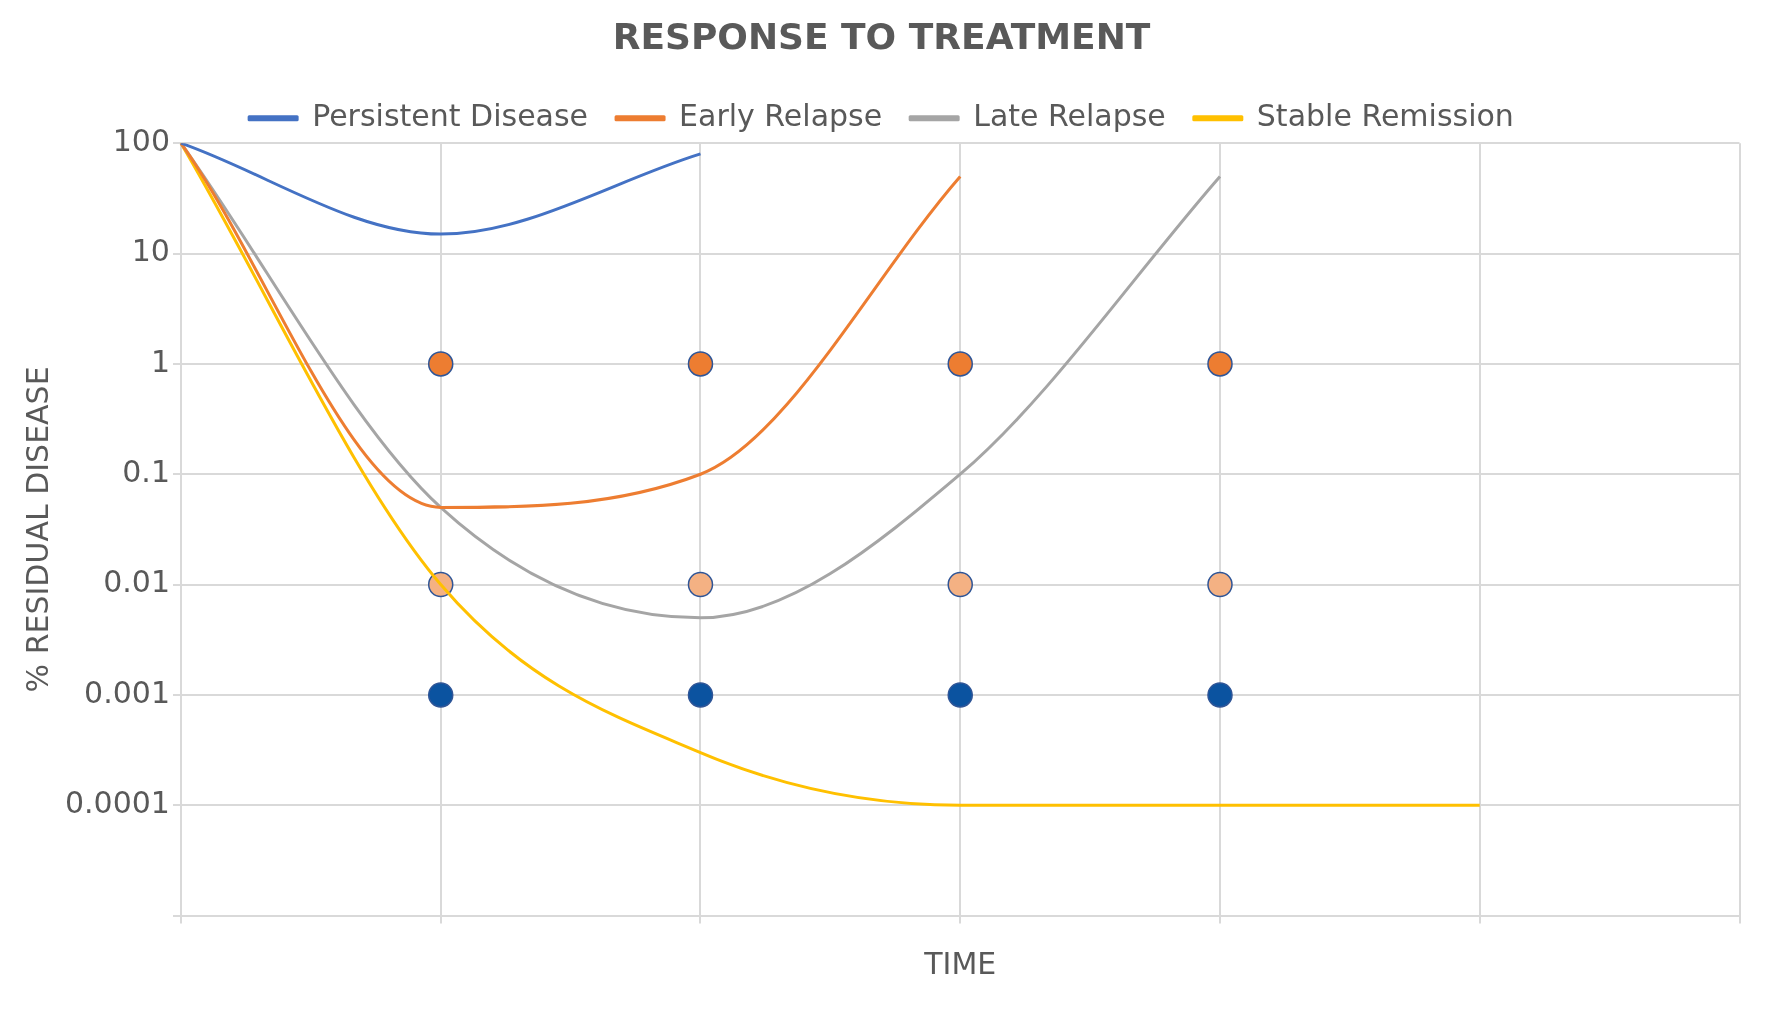  What do you see at coordinates (141, 140) in the screenshot?
I see `y-tick-label: 100` at bounding box center [141, 140].